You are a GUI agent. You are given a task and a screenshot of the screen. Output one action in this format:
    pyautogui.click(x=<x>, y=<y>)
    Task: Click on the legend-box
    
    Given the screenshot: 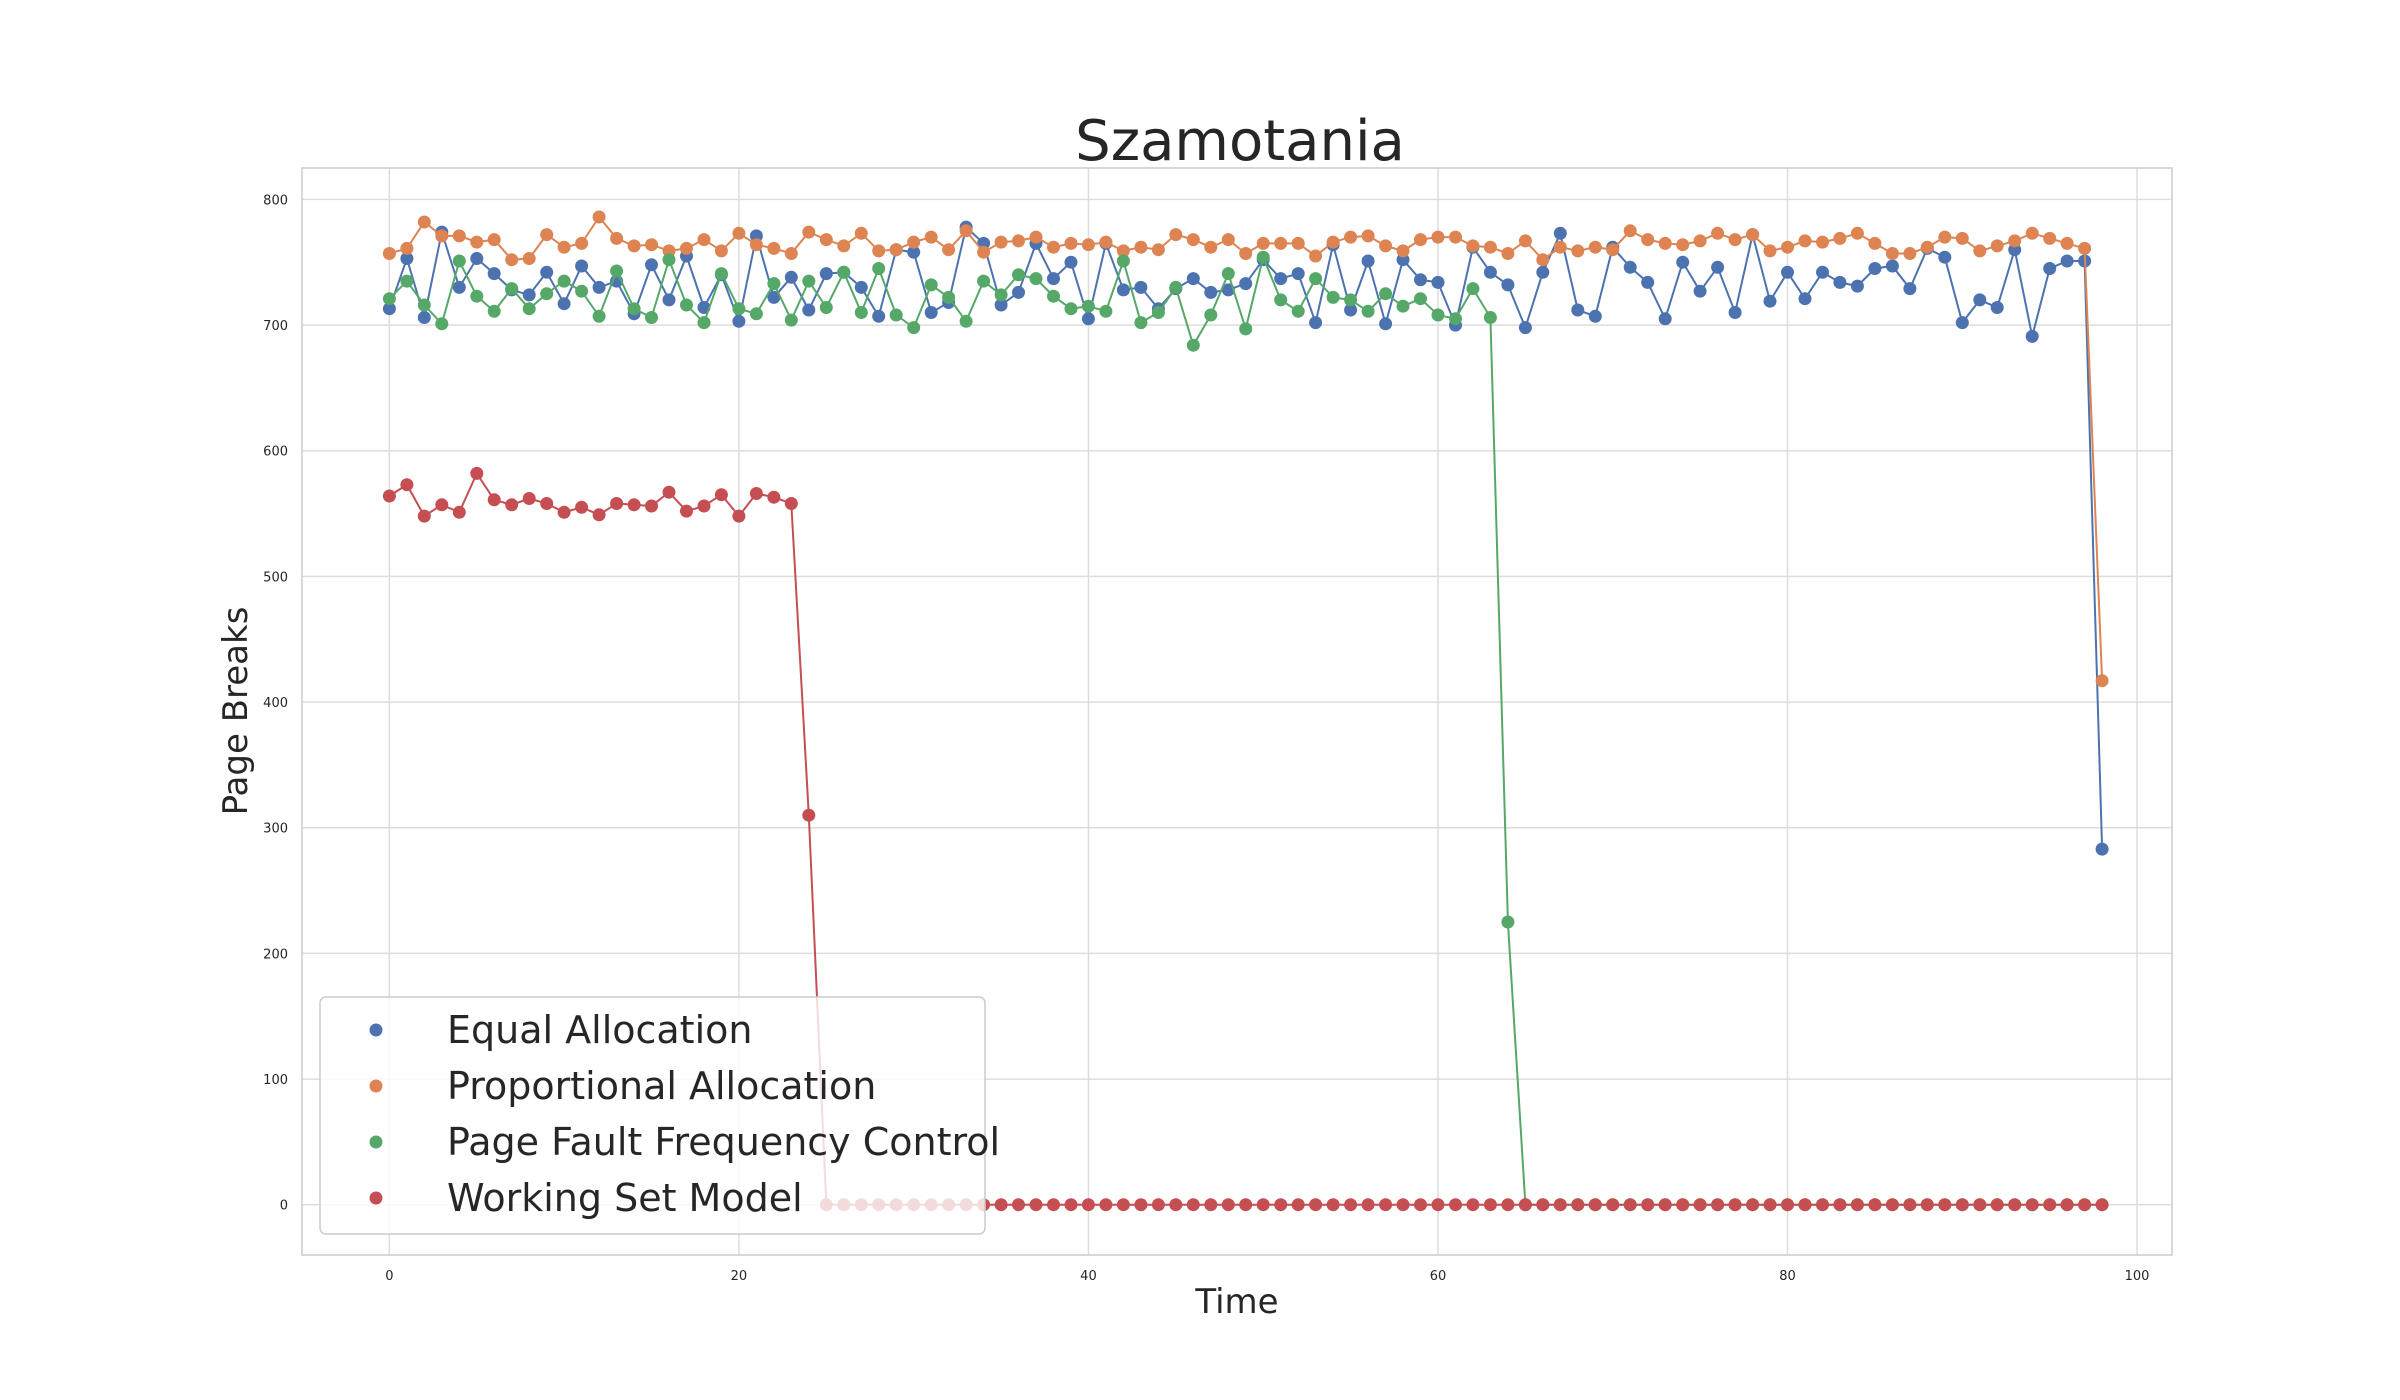 What is the action you would take?
    pyautogui.click(x=652, y=1115)
    